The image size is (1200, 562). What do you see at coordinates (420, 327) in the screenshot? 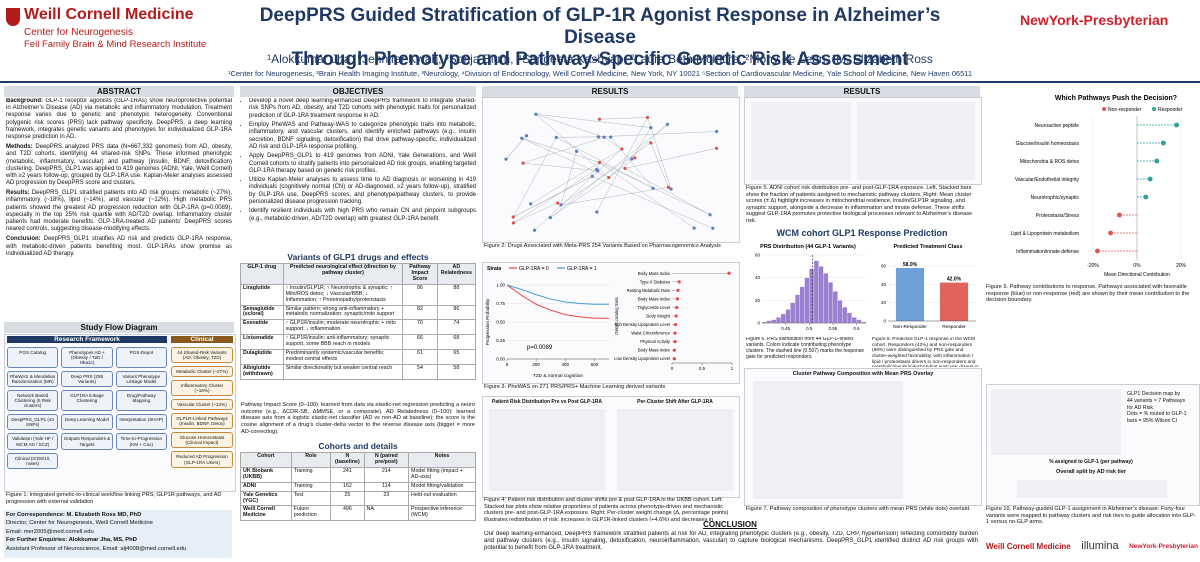
I see `table-cell: 70` at bounding box center [420, 327].